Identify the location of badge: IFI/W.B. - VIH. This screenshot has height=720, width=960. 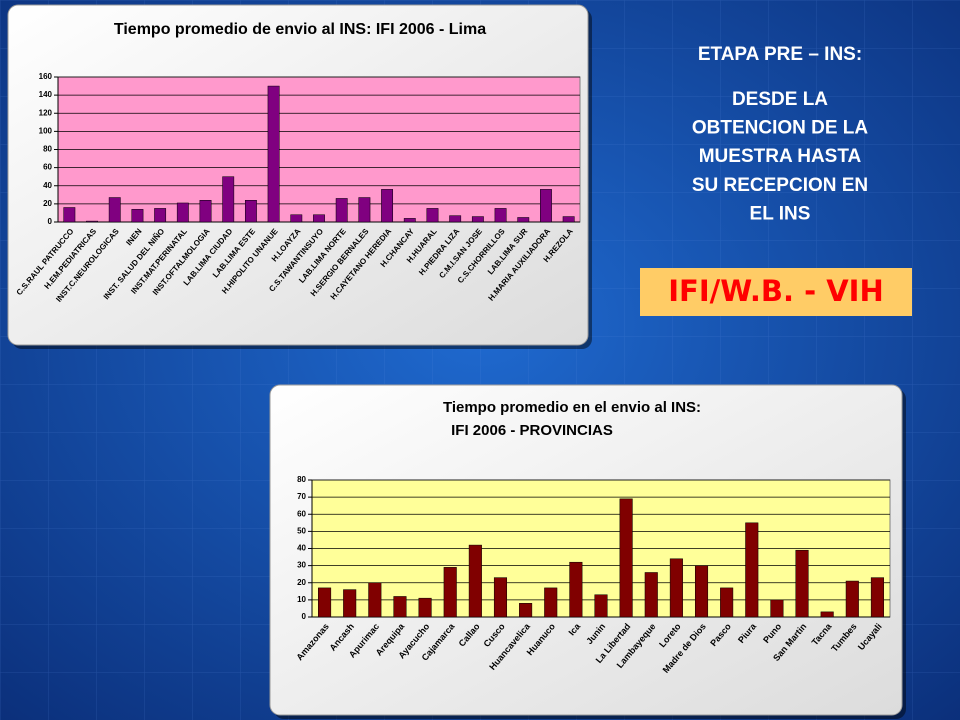
(775, 291).